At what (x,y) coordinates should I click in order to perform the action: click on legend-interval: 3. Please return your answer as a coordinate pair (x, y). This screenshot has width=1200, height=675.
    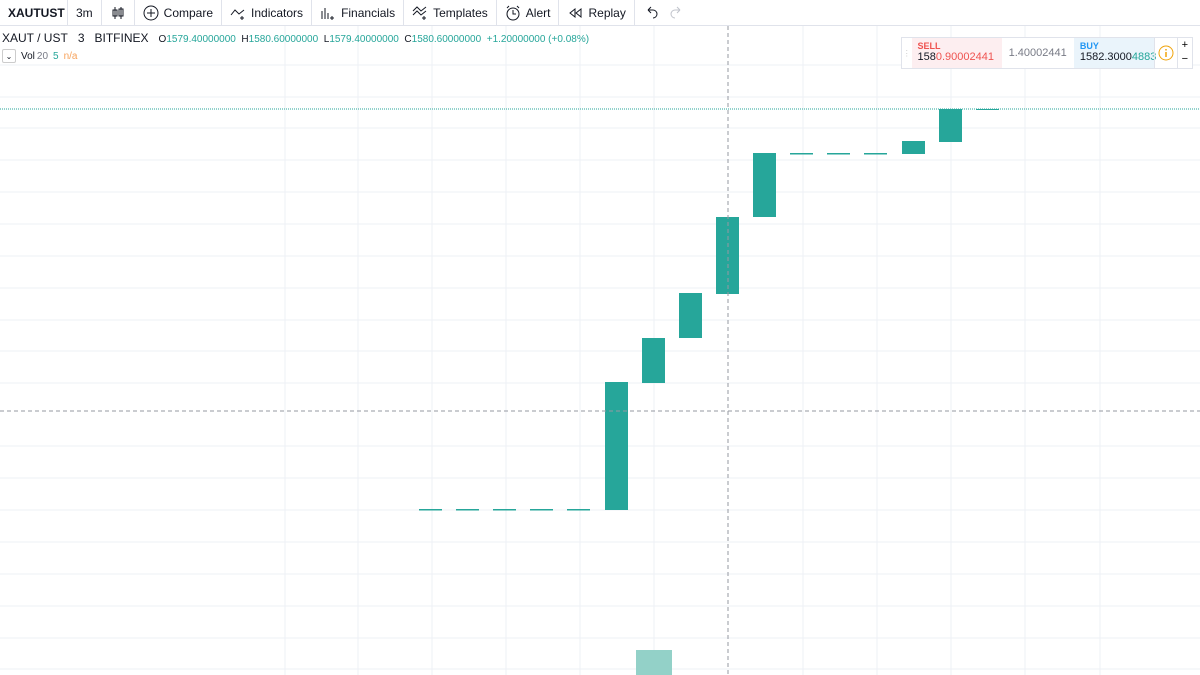
    Looking at the image, I should click on (81, 38).